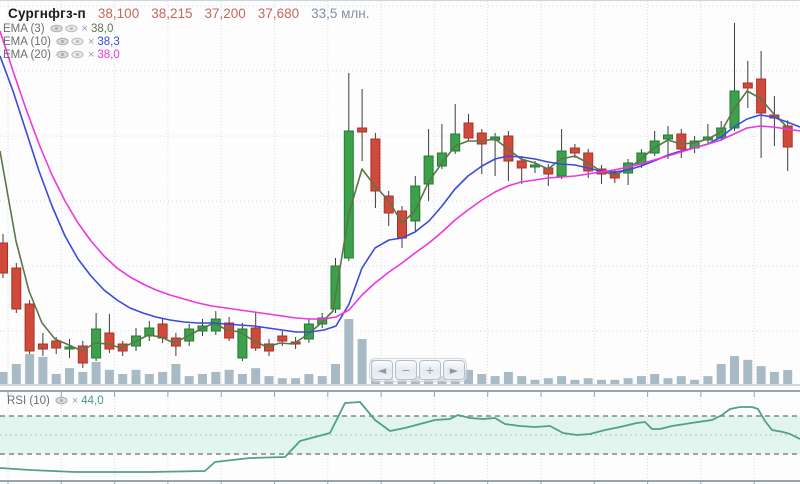 Image resolution: width=800 pixels, height=484 pixels. Describe the element at coordinates (225, 13) in the screenshot. I see `quote-low: 37,200` at that location.